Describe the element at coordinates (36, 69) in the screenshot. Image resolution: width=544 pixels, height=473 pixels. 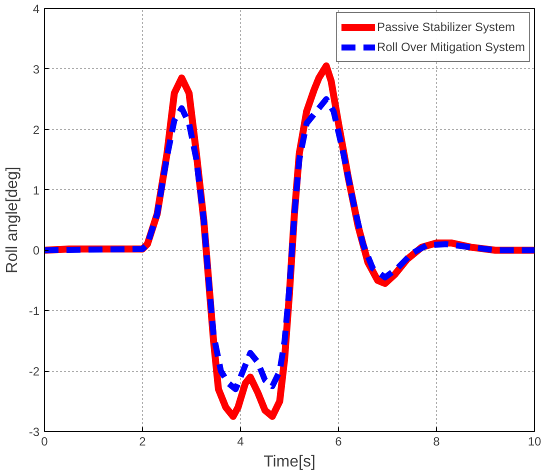
I see `y-tick-label: 3` at that location.